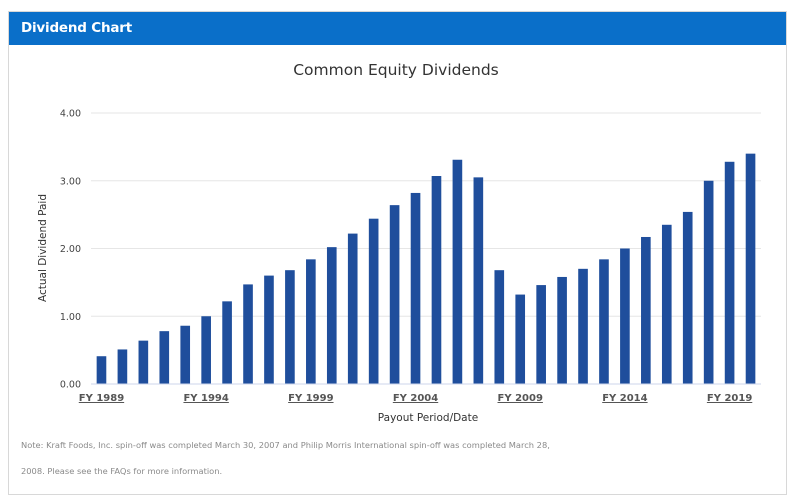  What do you see at coordinates (478, 280) in the screenshot?
I see `bar-fy-2007` at bounding box center [478, 280].